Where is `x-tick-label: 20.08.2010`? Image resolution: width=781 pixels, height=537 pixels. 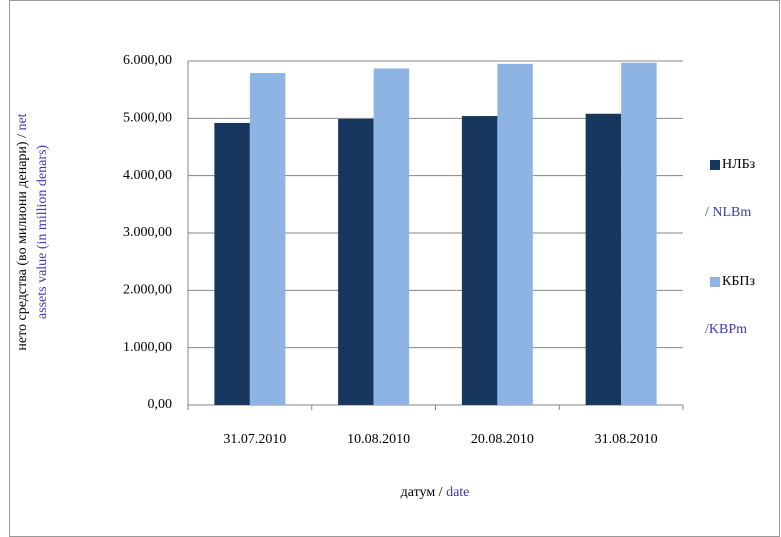 x-tick-label: 20.08.2010 is located at coordinates (502, 439).